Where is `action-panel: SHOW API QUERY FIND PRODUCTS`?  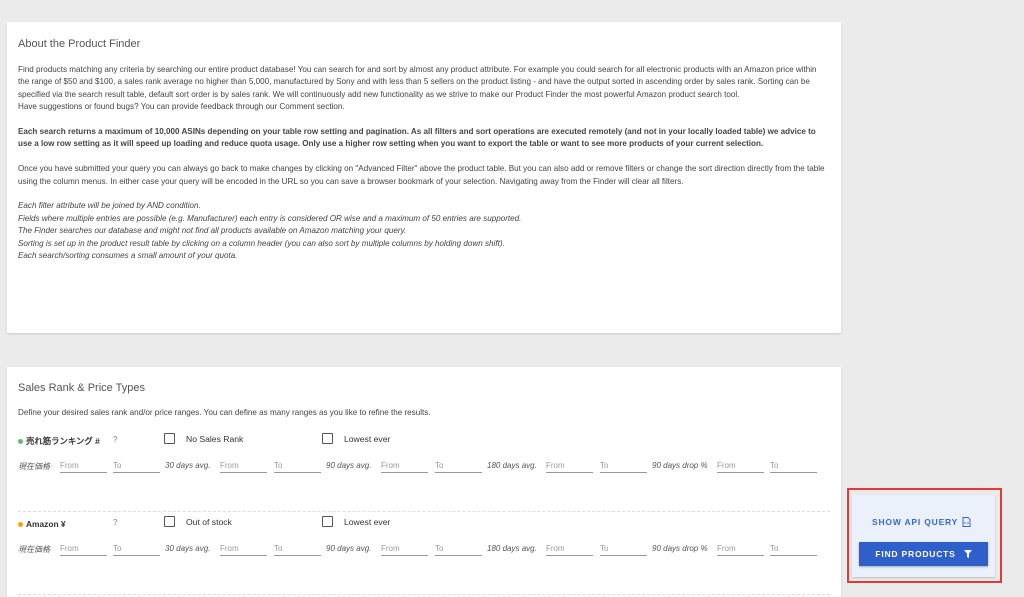
action-panel: SHOW API QUERY FIND PRODUCTS is located at coordinates (923, 536).